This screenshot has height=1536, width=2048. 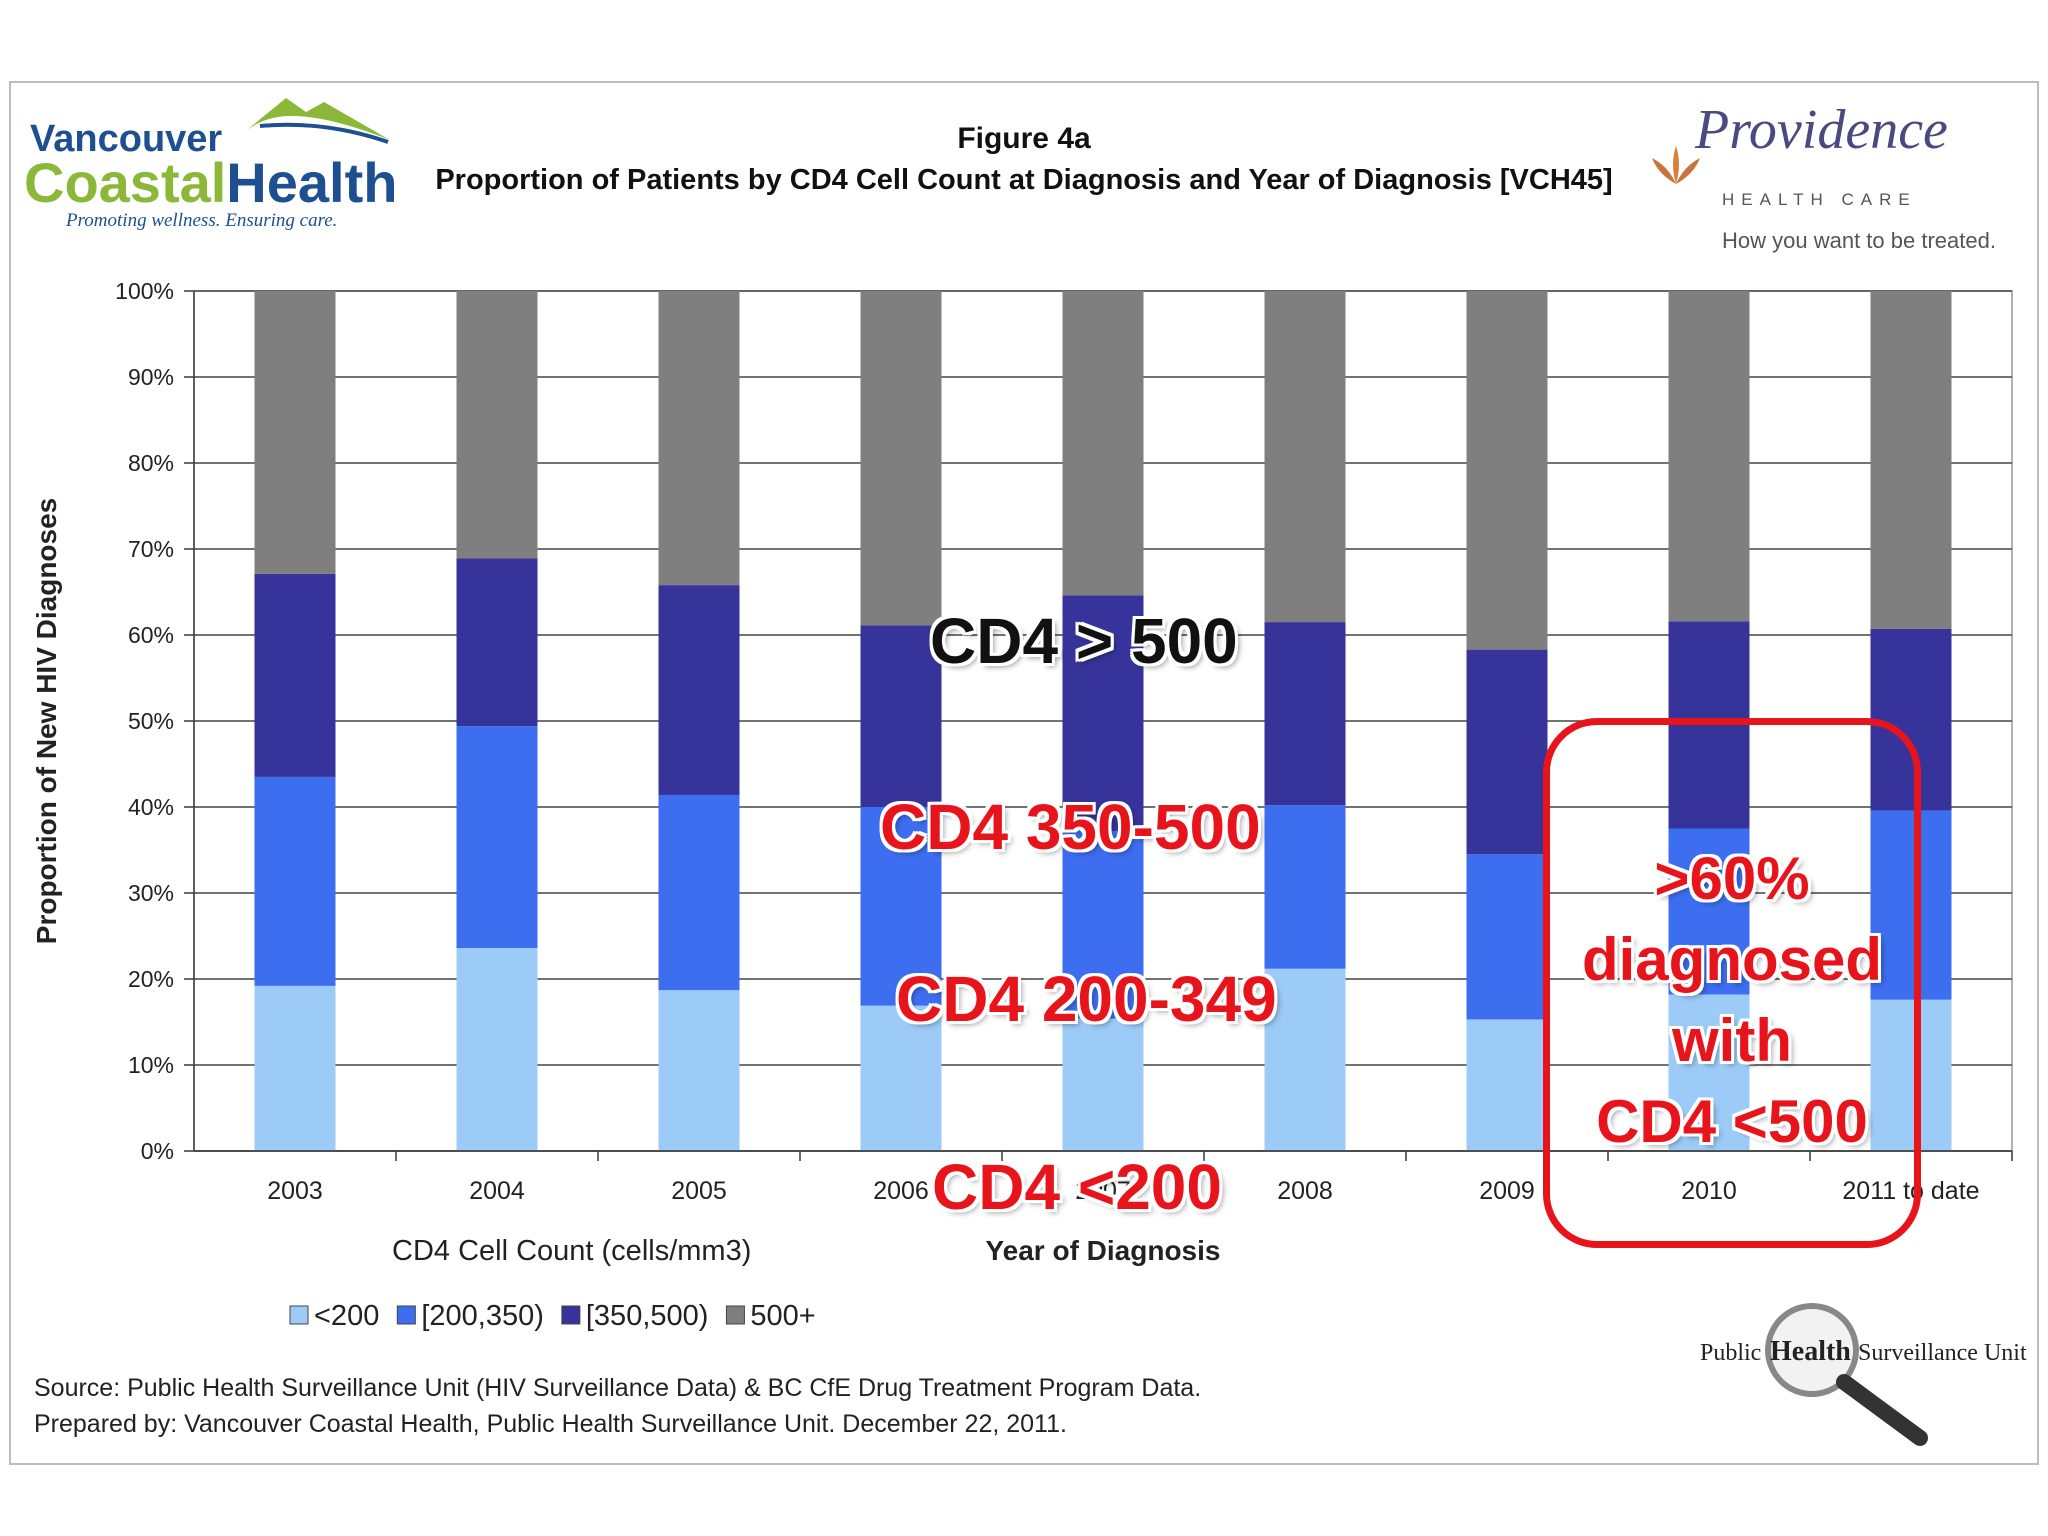 I want to click on y-tick-label: 40%, so click(x=151, y=807).